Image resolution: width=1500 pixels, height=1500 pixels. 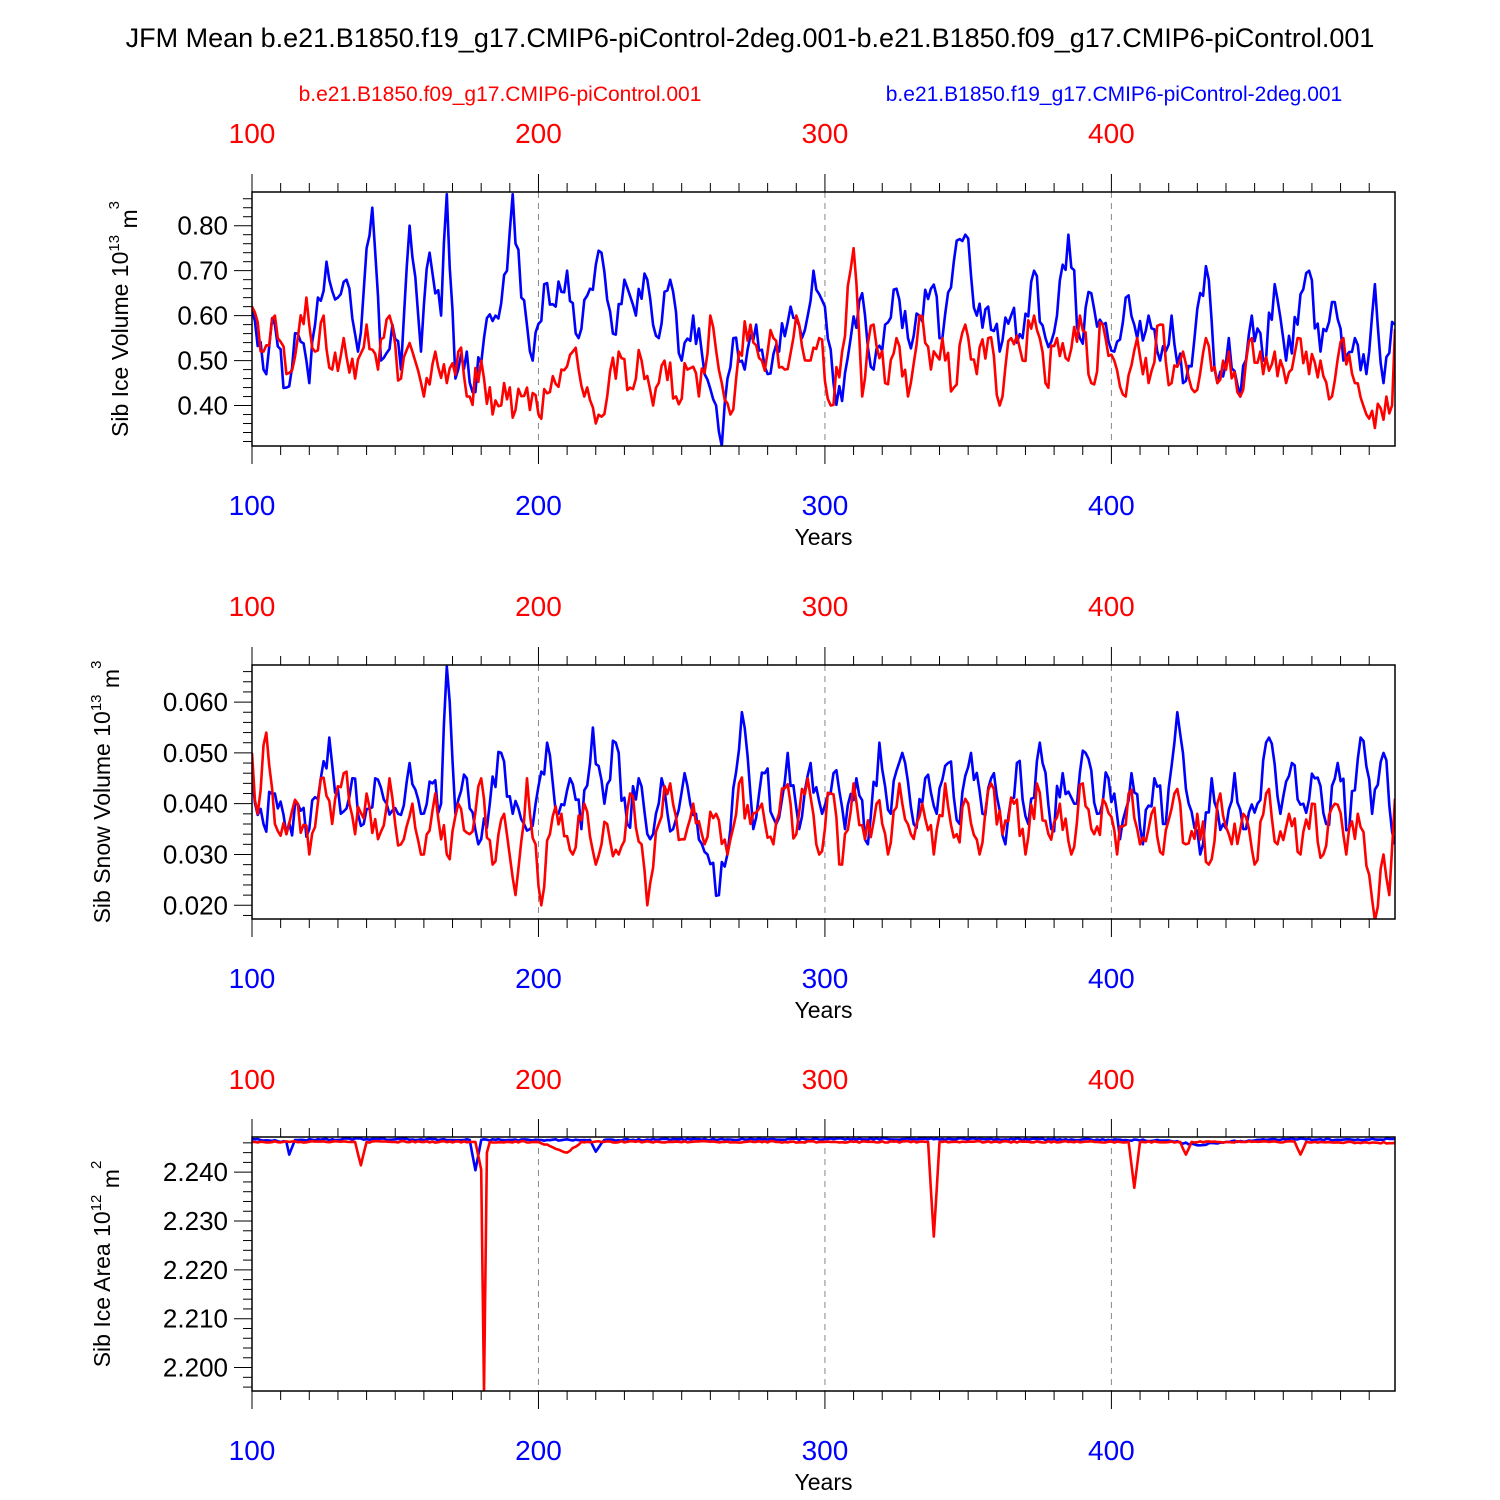 What do you see at coordinates (195, 905) in the screenshot?
I see `y-tick-label: 0.020` at bounding box center [195, 905].